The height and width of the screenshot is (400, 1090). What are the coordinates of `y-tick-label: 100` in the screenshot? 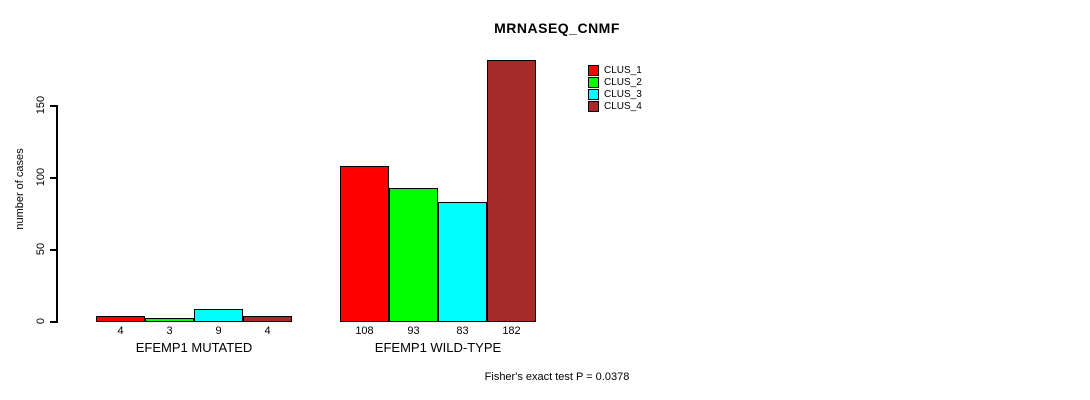 It's located at (41, 177).